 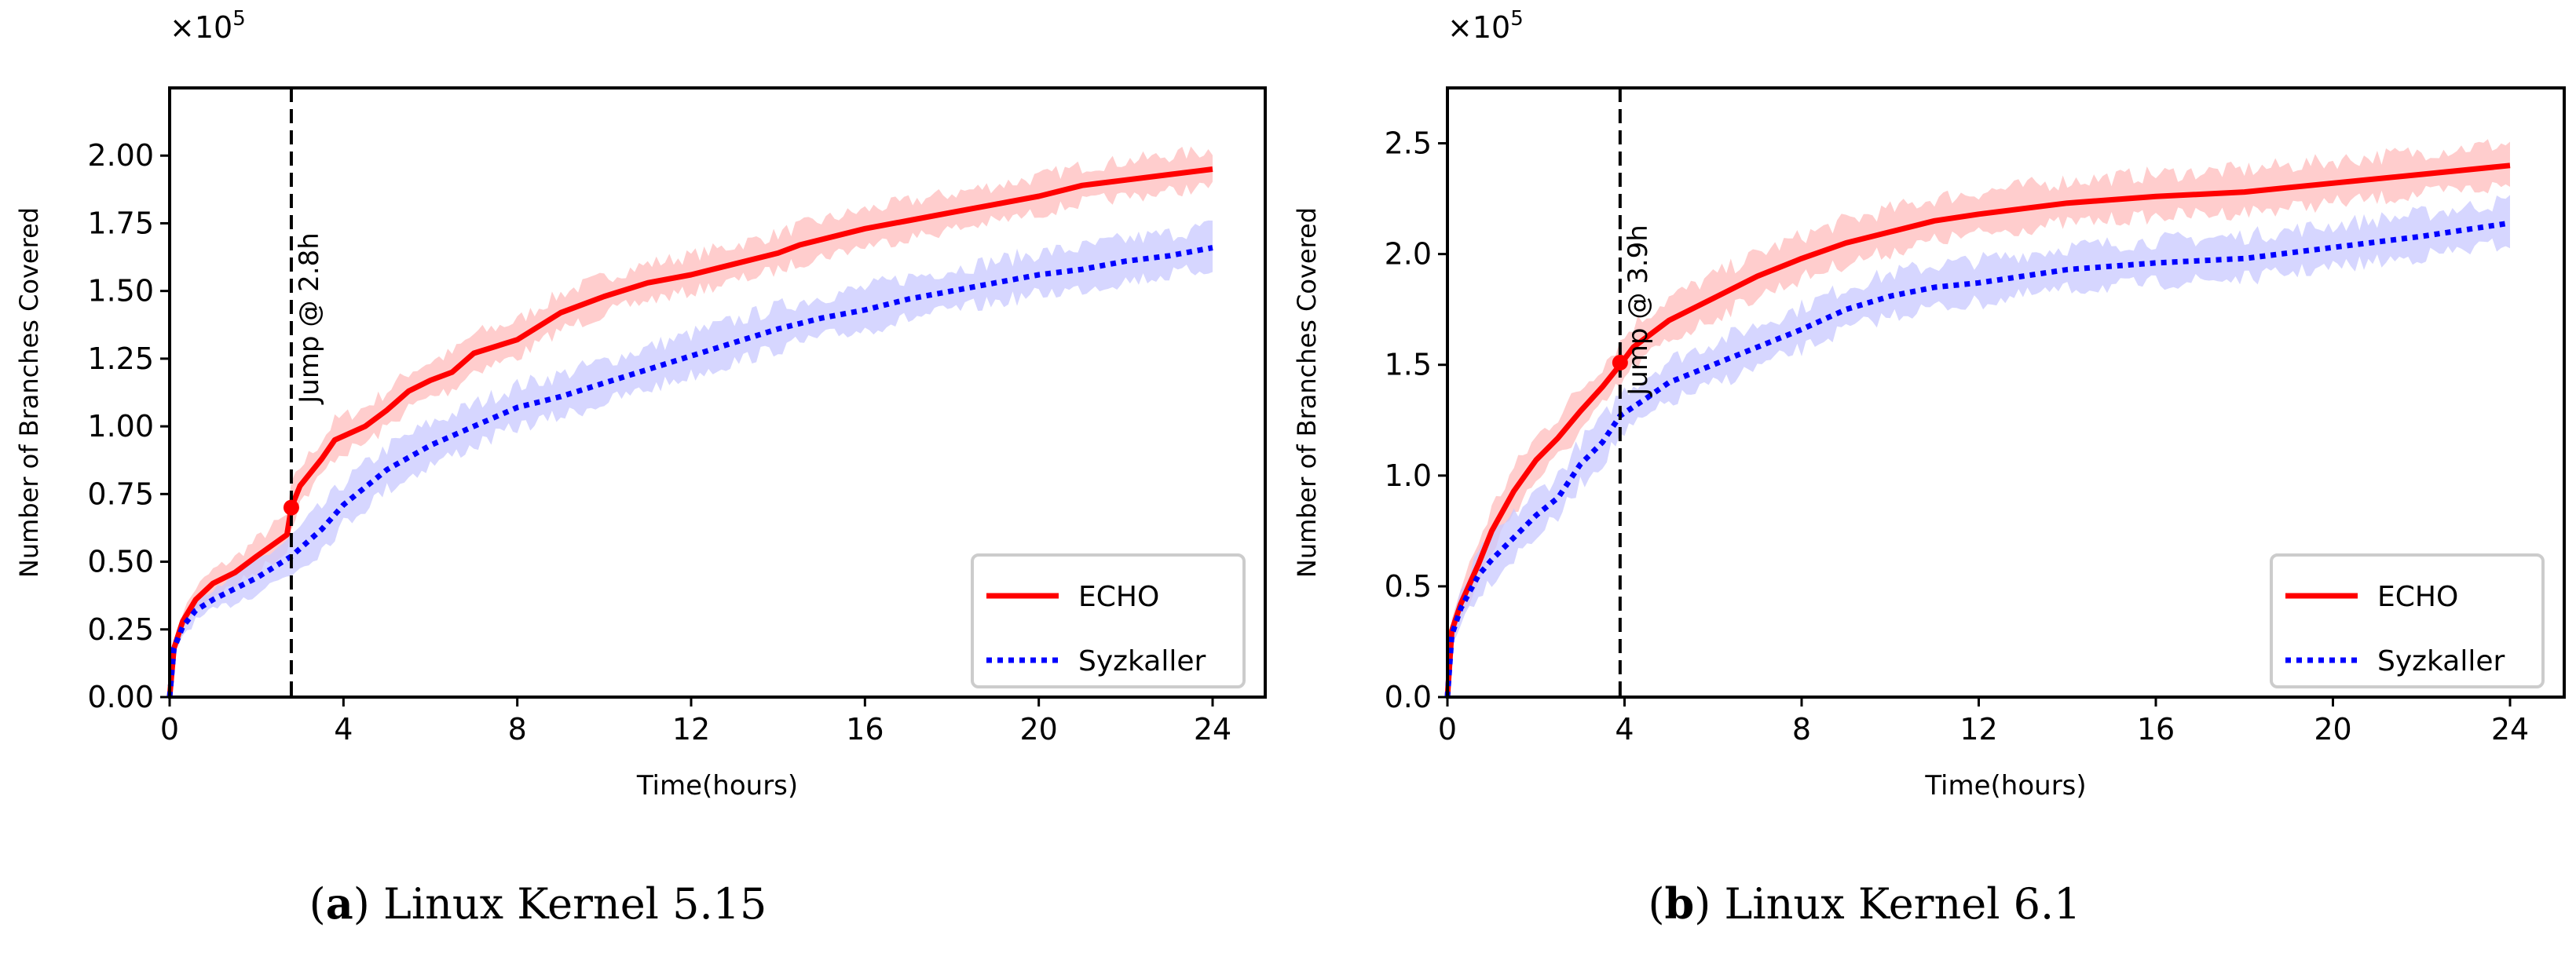 What do you see at coordinates (1408, 143) in the screenshot?
I see `y-tick-label: 2.5` at bounding box center [1408, 143].